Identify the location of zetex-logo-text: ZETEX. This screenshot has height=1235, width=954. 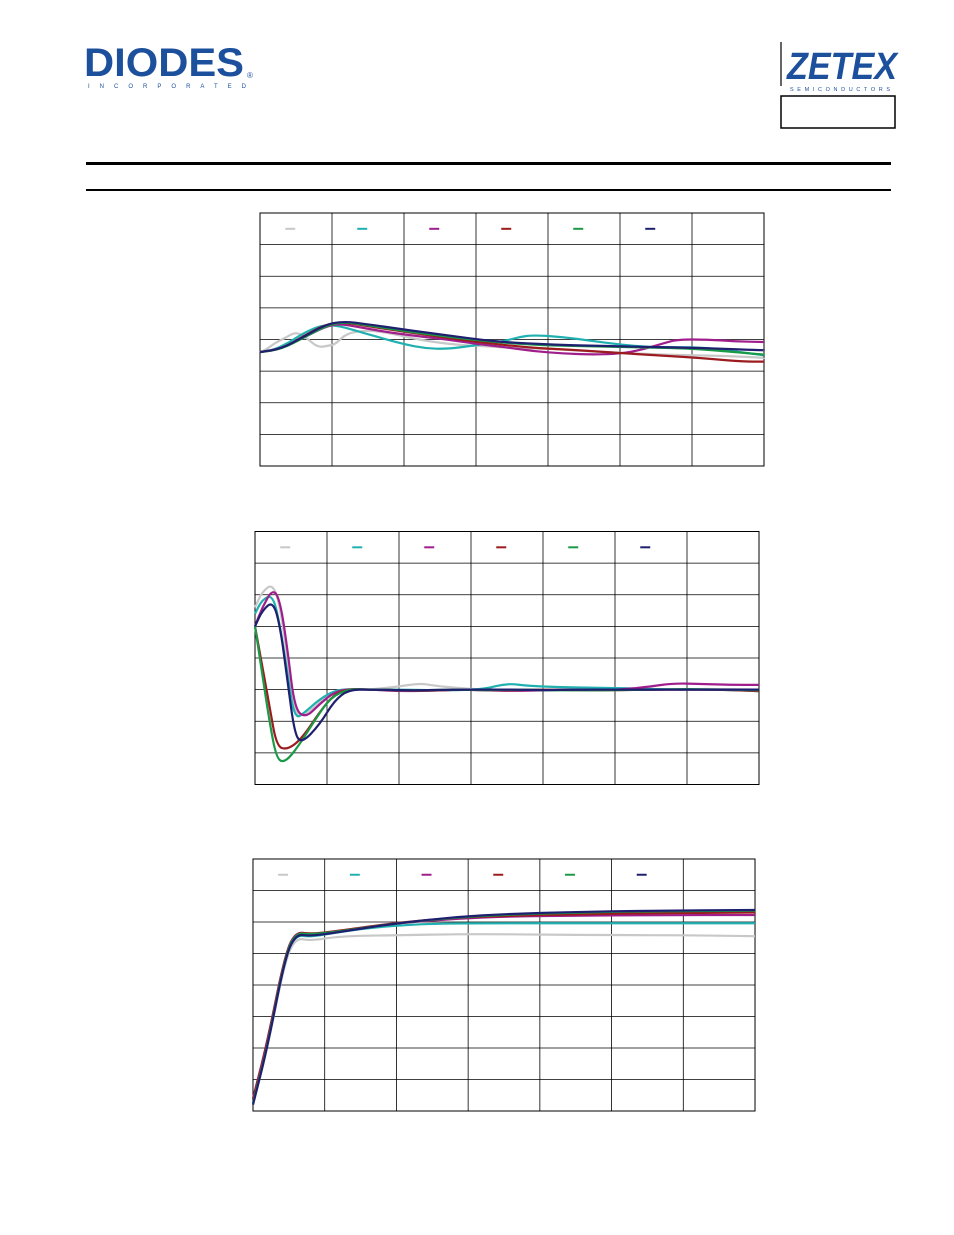
(842, 67).